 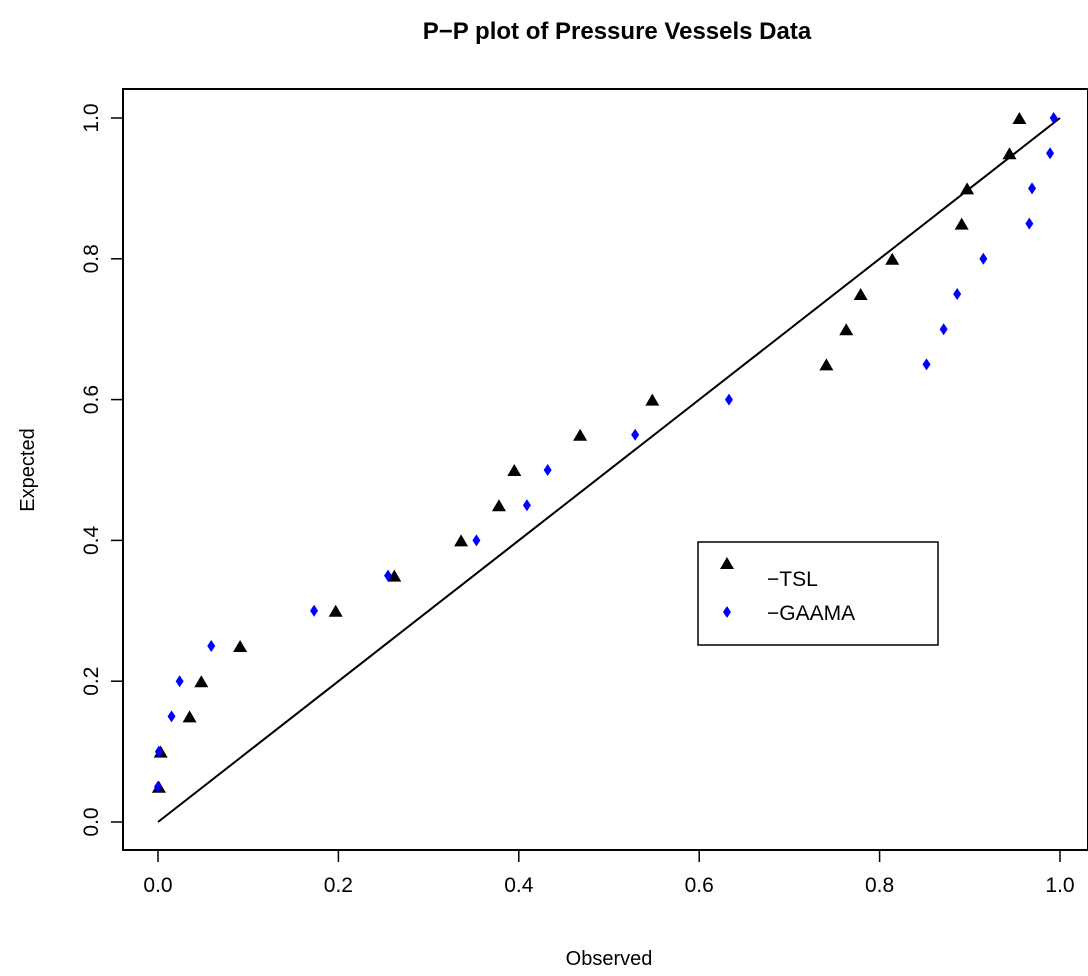 I want to click on x-axis-label: Observed, so click(x=609, y=959).